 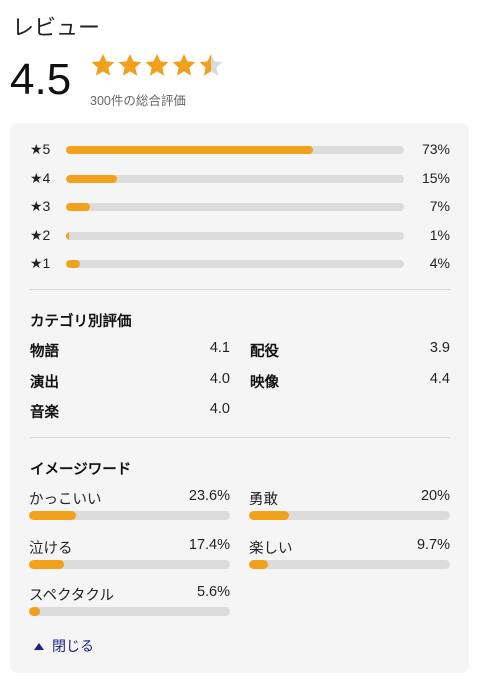 What do you see at coordinates (439, 348) in the screenshot?
I see `category-value: 3.9` at bounding box center [439, 348].